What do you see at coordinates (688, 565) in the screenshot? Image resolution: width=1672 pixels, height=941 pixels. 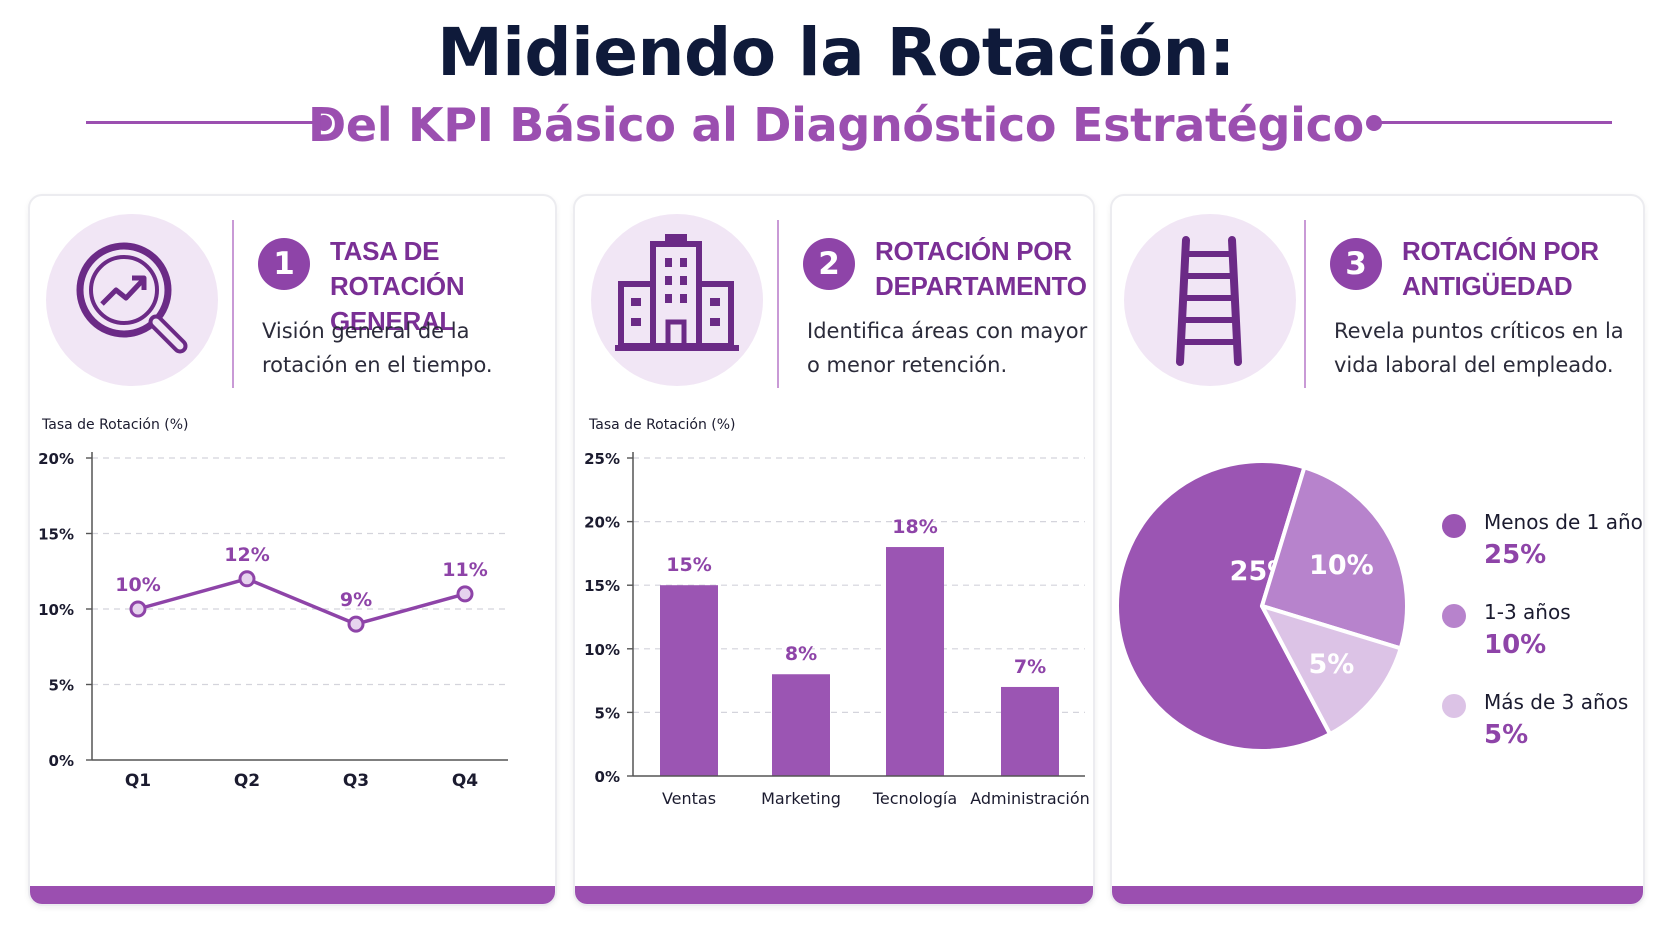 I see `data-label: 15%` at bounding box center [688, 565].